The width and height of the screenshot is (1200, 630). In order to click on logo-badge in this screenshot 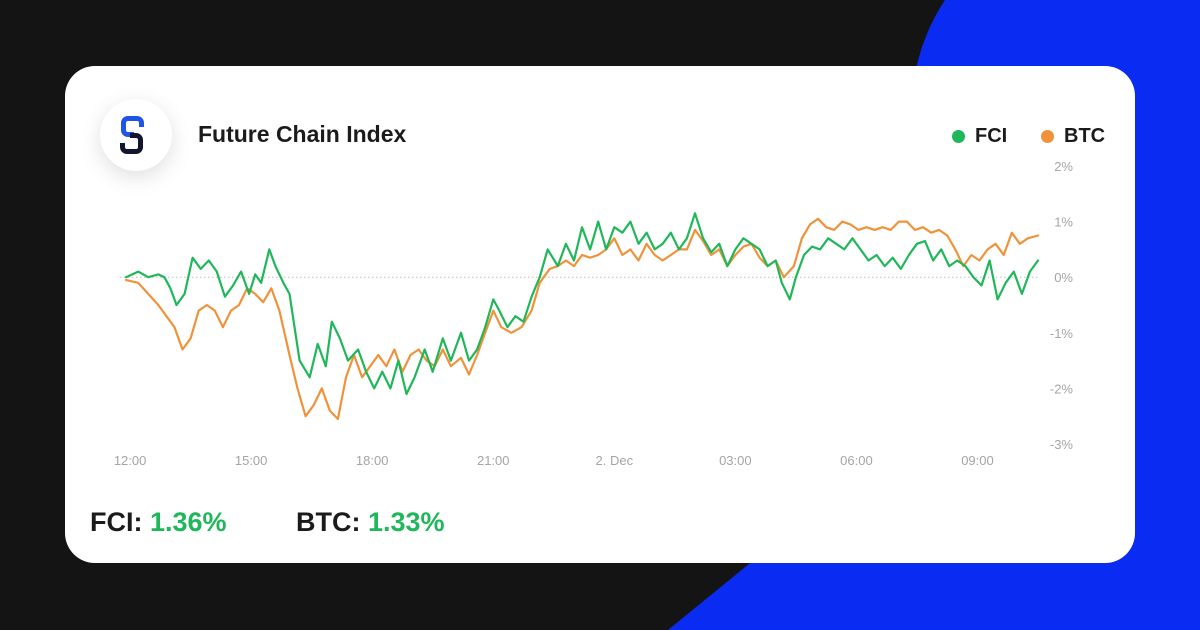, I will do `click(136, 135)`.